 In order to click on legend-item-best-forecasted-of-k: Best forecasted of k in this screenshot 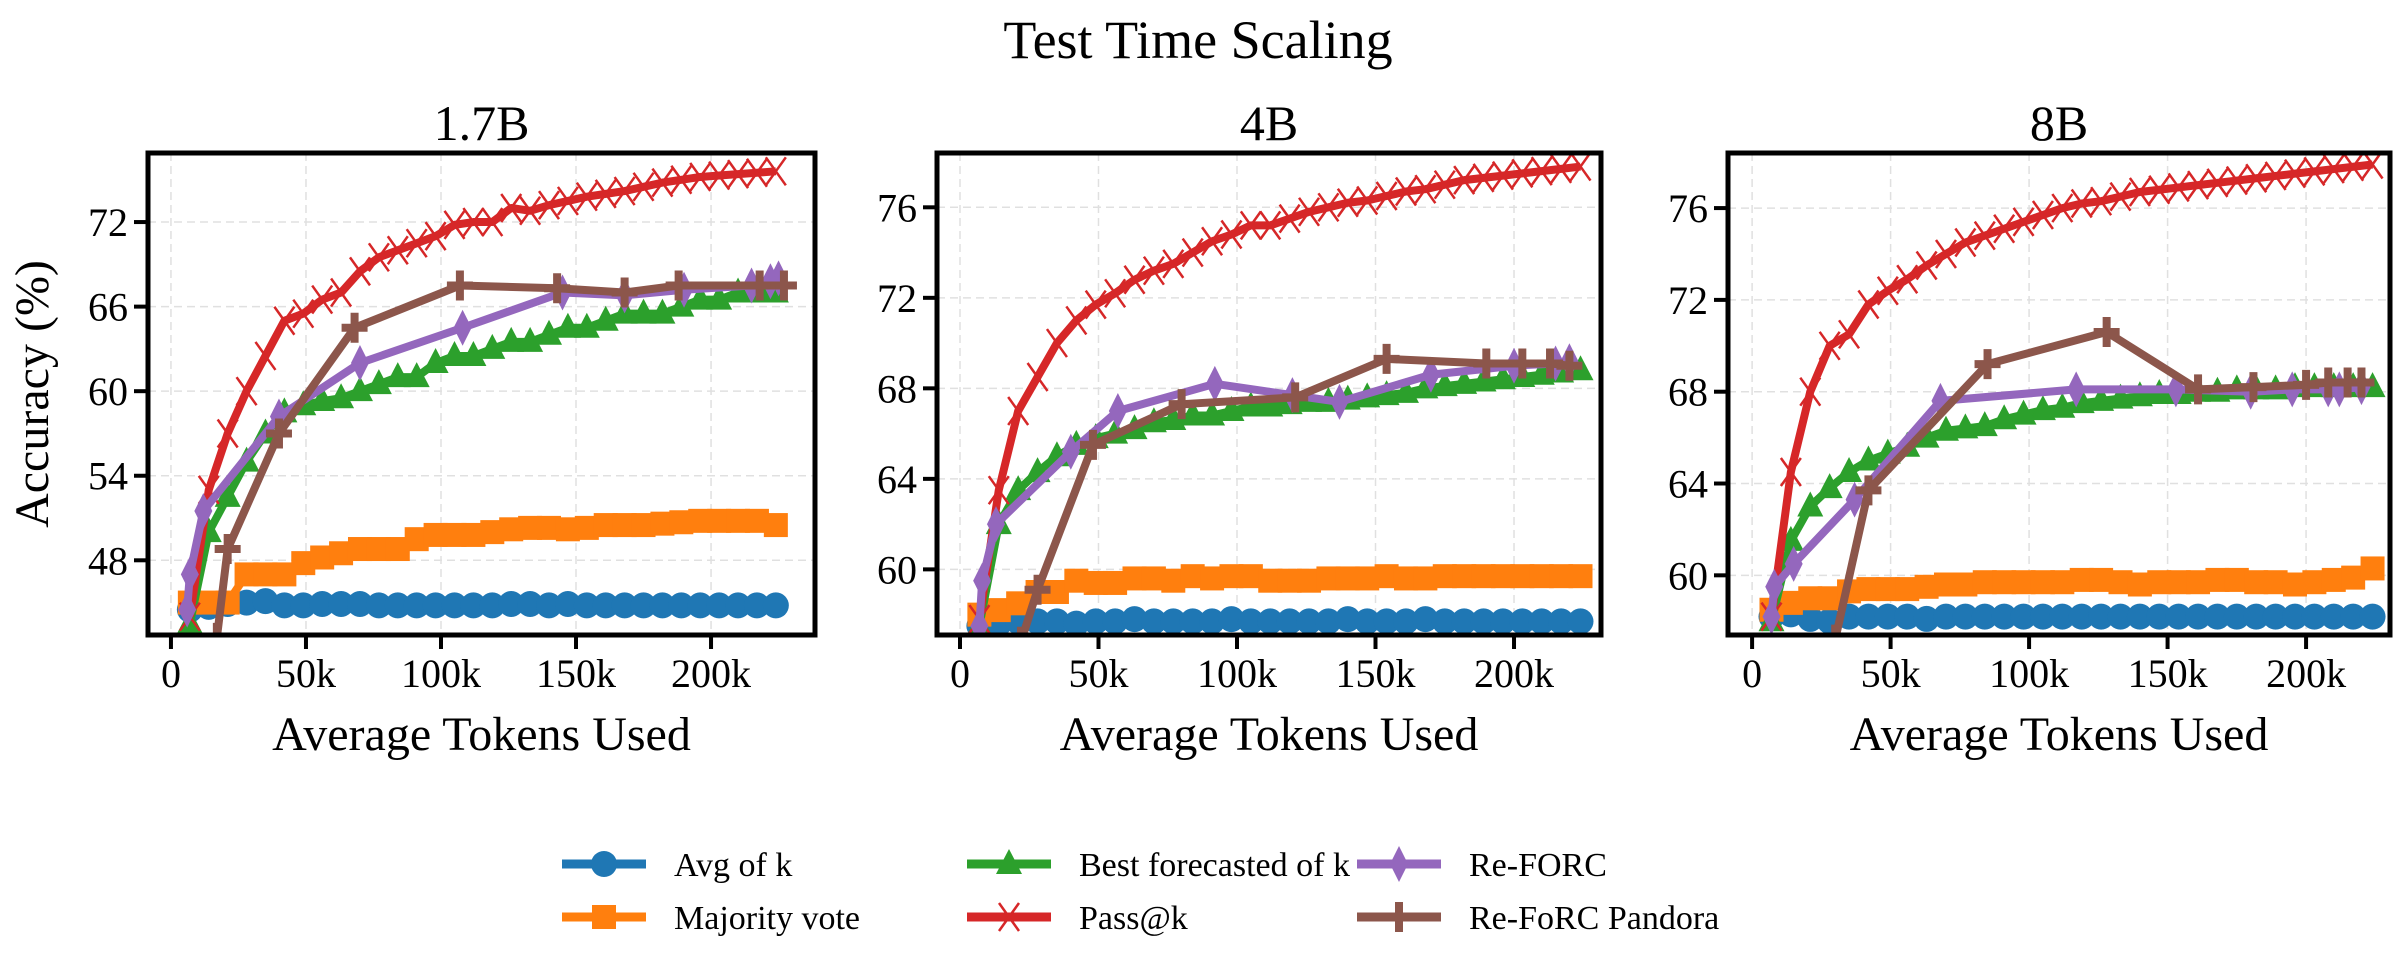, I will do `click(1158, 865)`.